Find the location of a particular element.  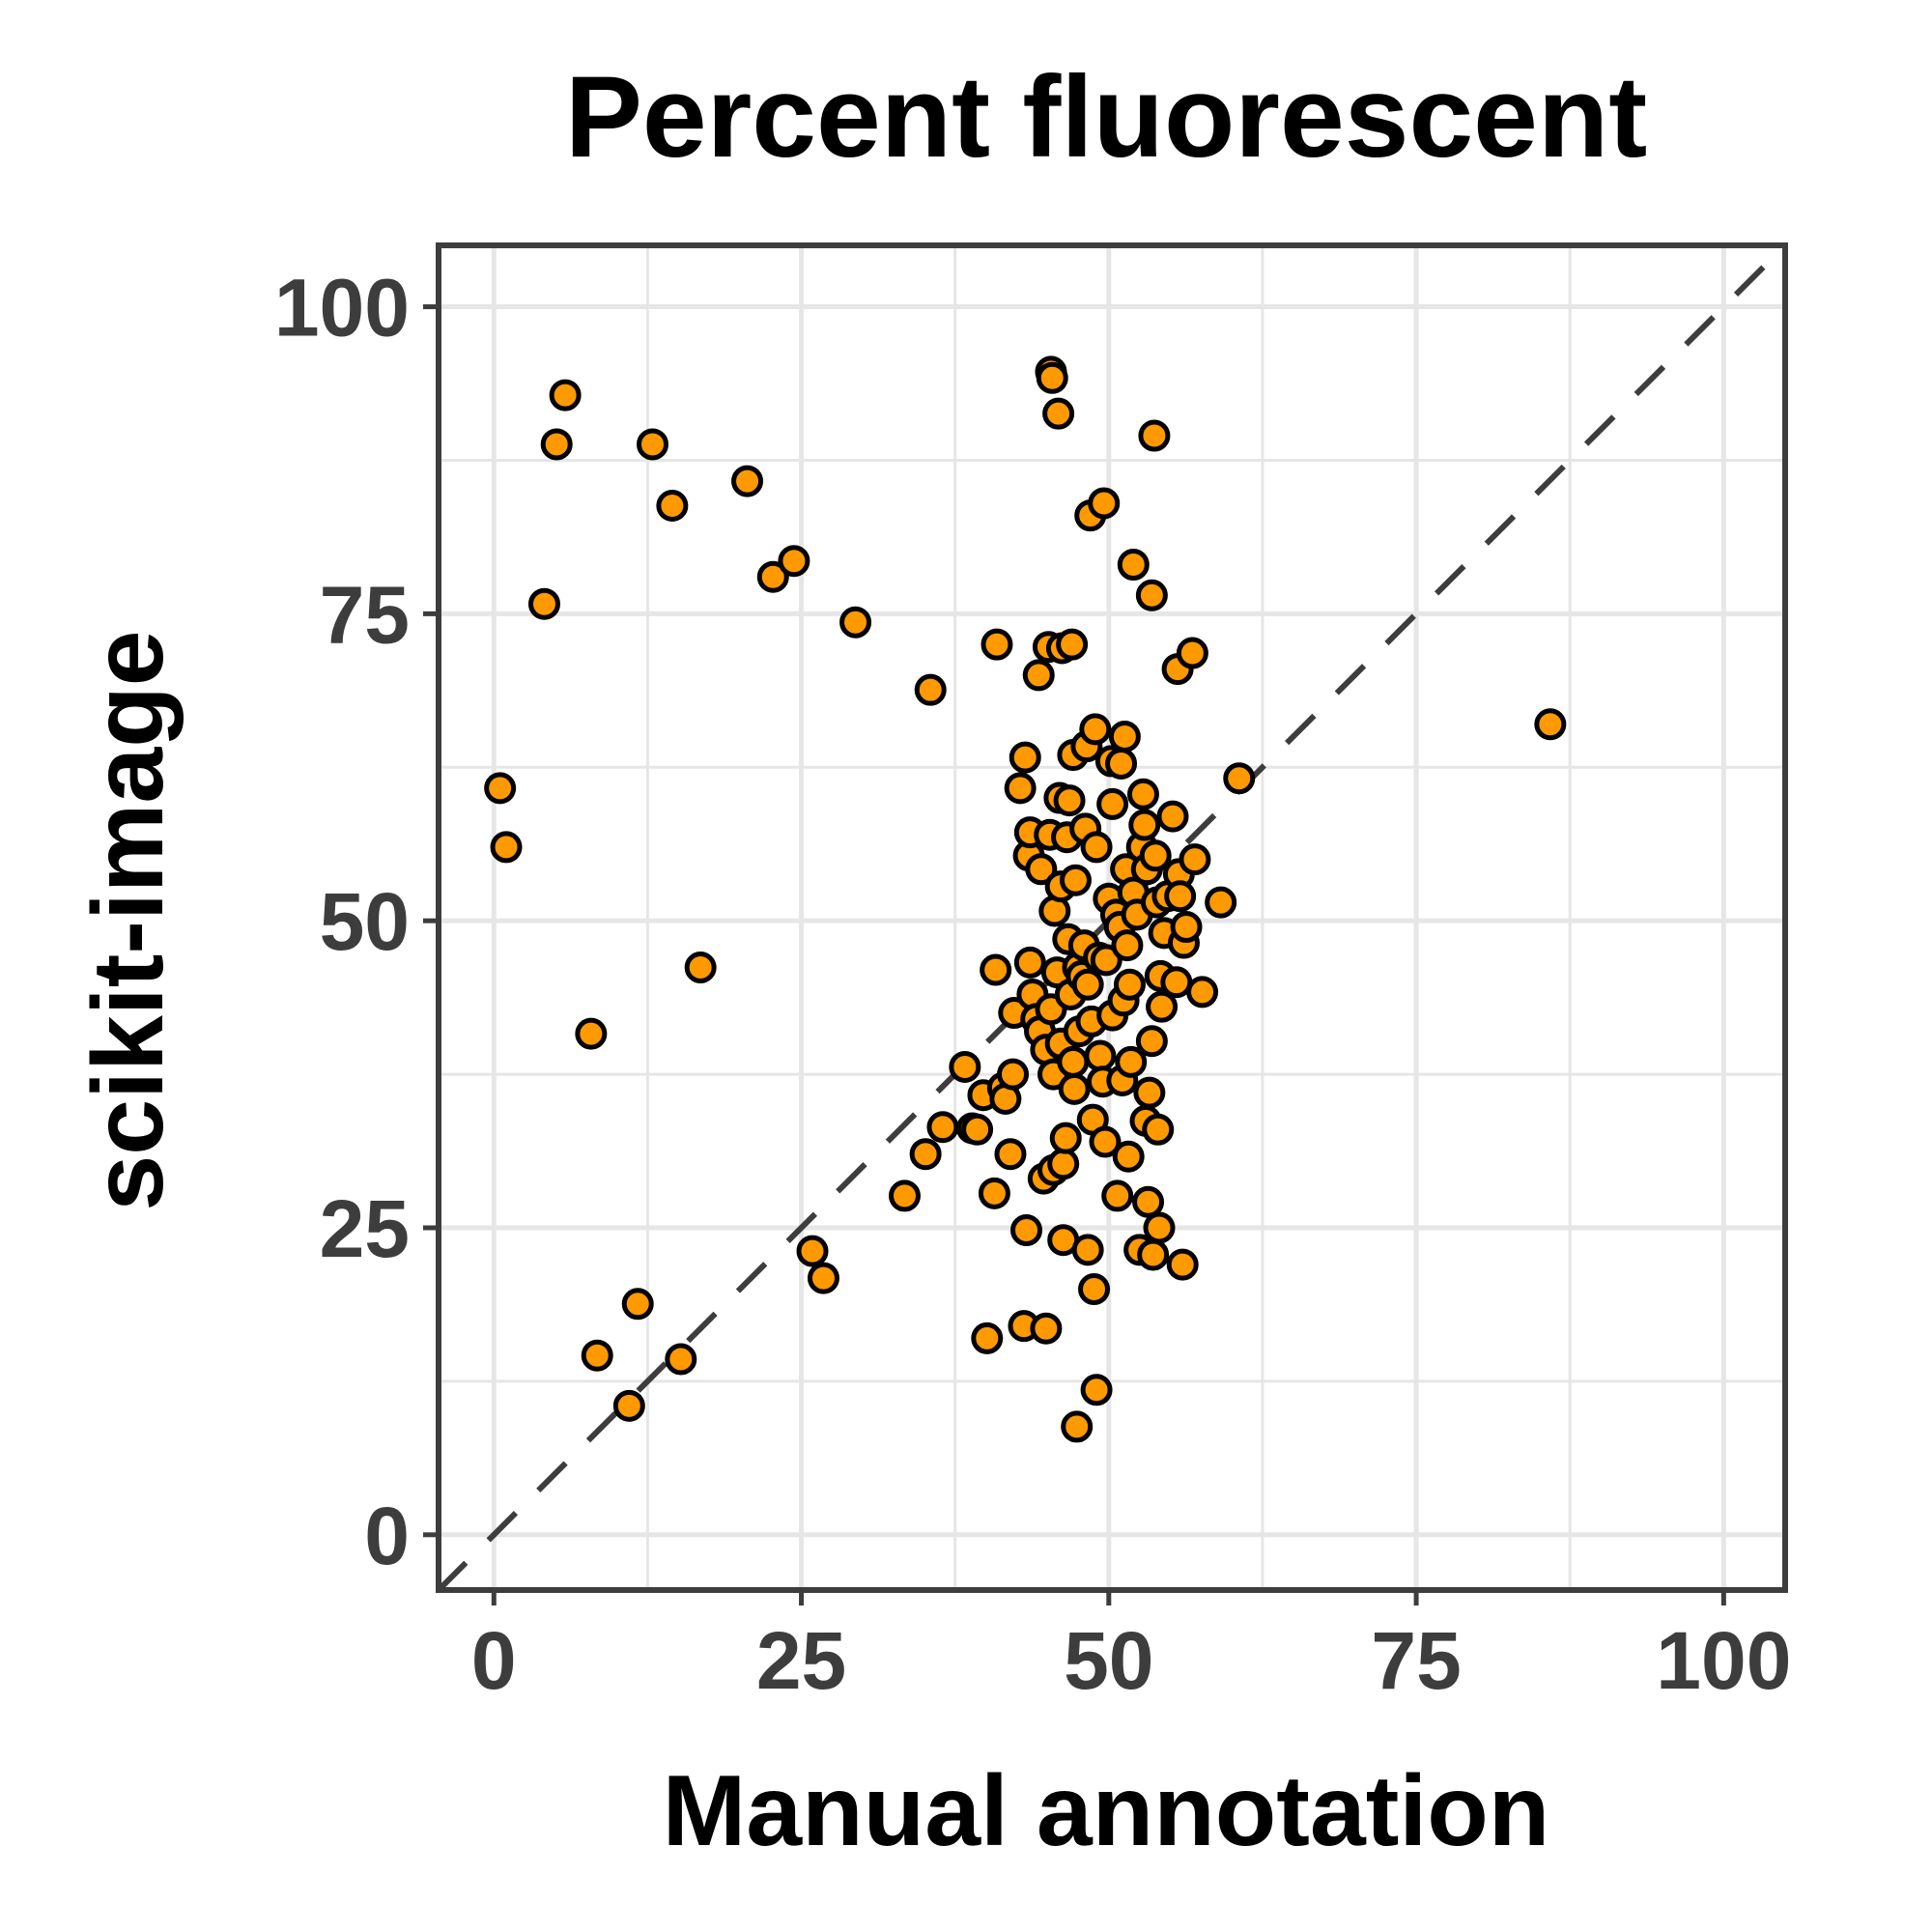

x-tick-label: 100 is located at coordinates (1723, 1660).